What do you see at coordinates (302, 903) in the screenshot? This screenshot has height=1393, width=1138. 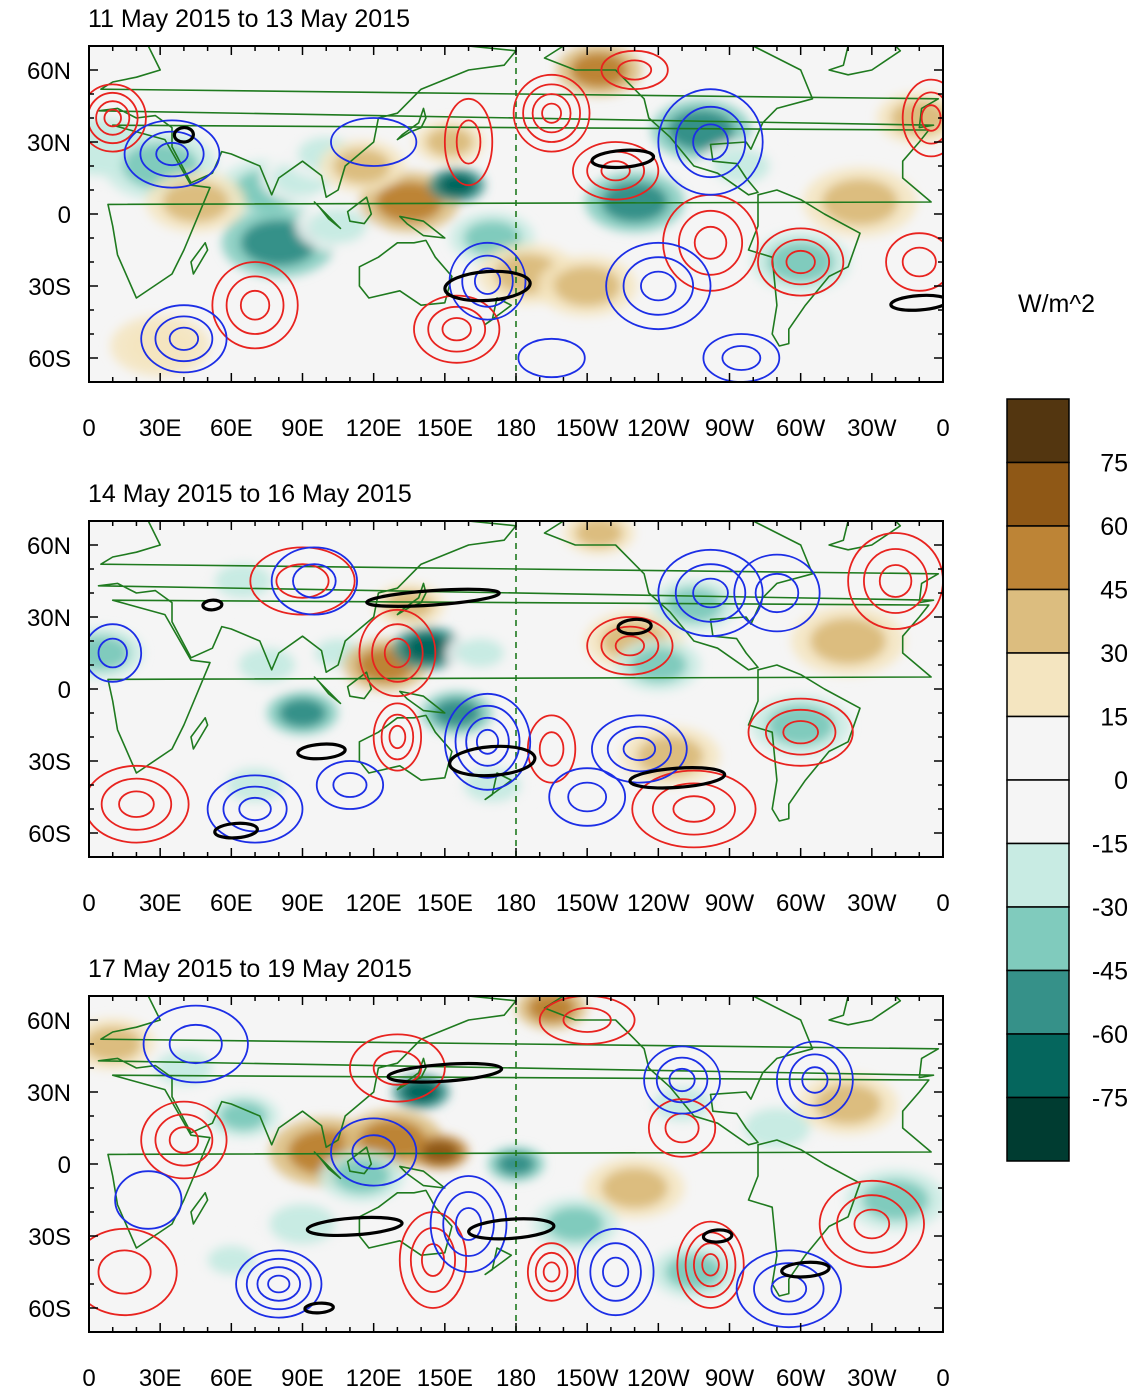 I see `x-tick-label: 90E` at bounding box center [302, 903].